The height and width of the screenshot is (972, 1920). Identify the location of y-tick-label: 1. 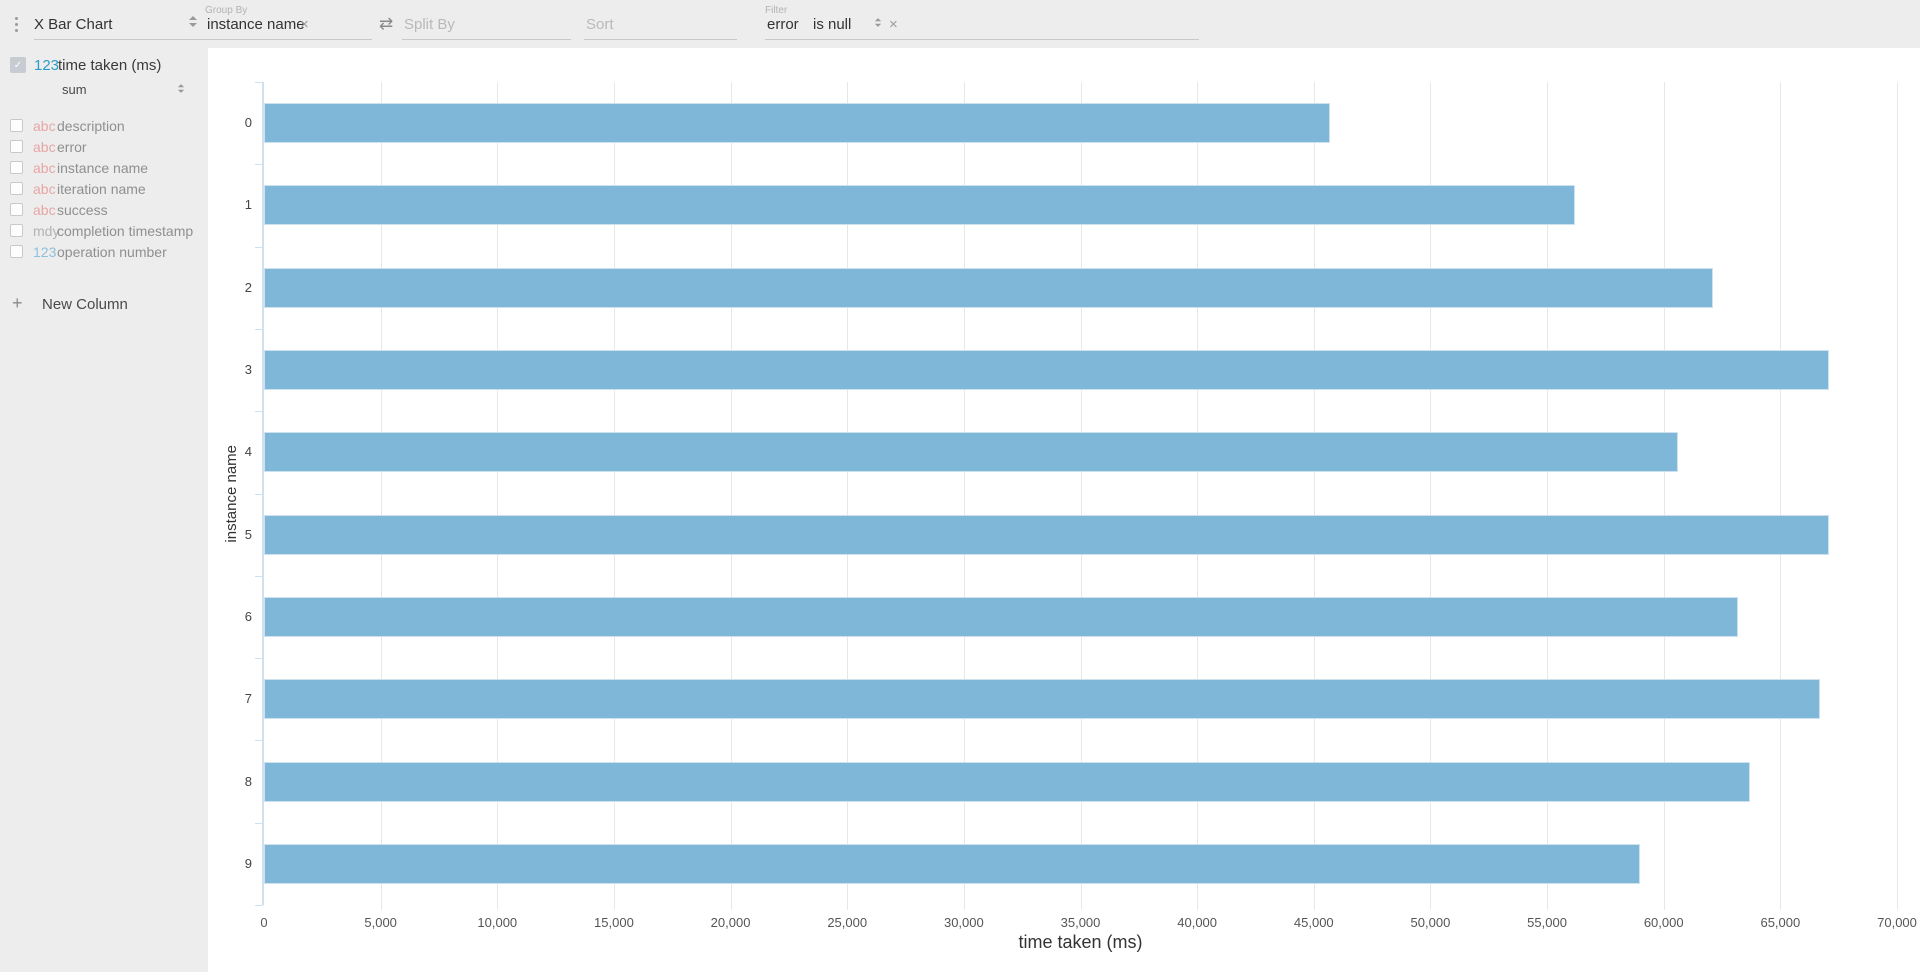
(248, 205).